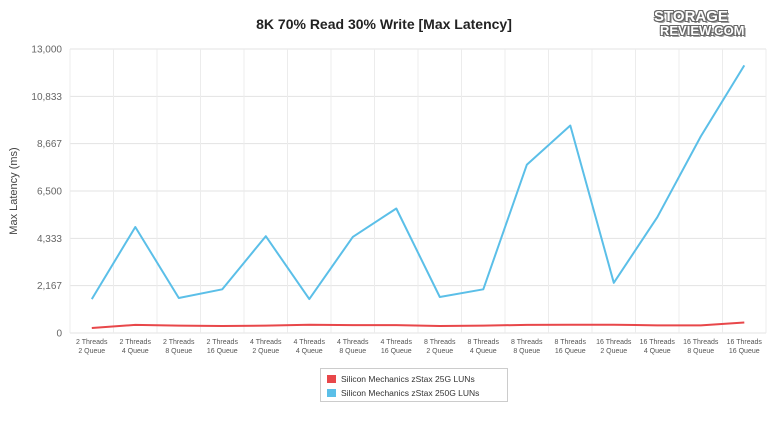 The image size is (768, 431). What do you see at coordinates (49, 144) in the screenshot?
I see `y-tick-label: 8,667` at bounding box center [49, 144].